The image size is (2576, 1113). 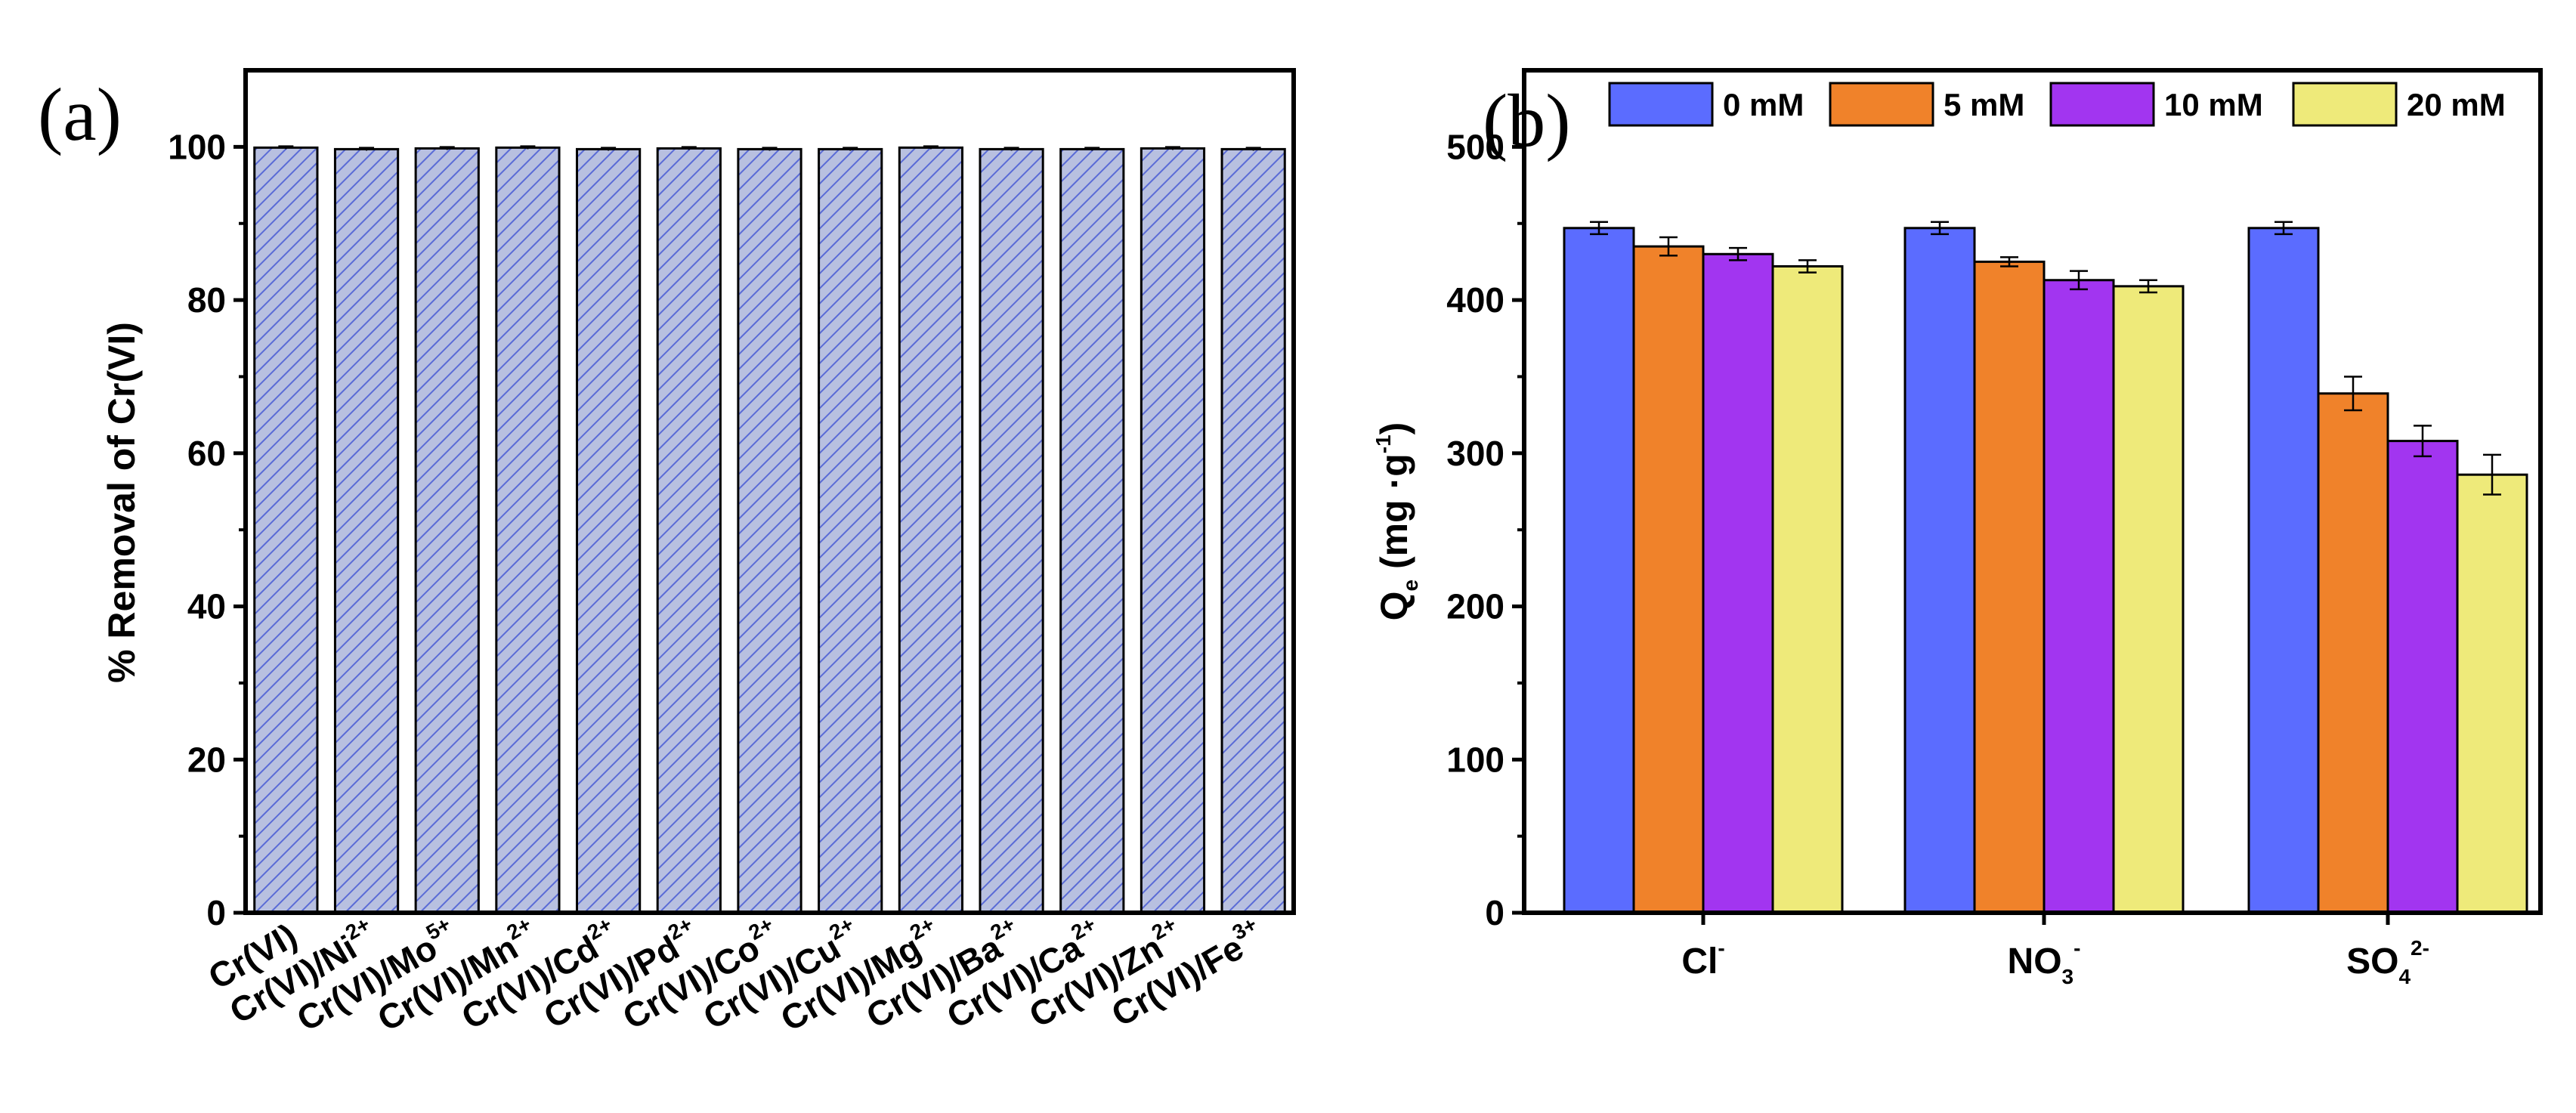 I want to click on legend-label-0: 0 mM, so click(x=1763, y=105).